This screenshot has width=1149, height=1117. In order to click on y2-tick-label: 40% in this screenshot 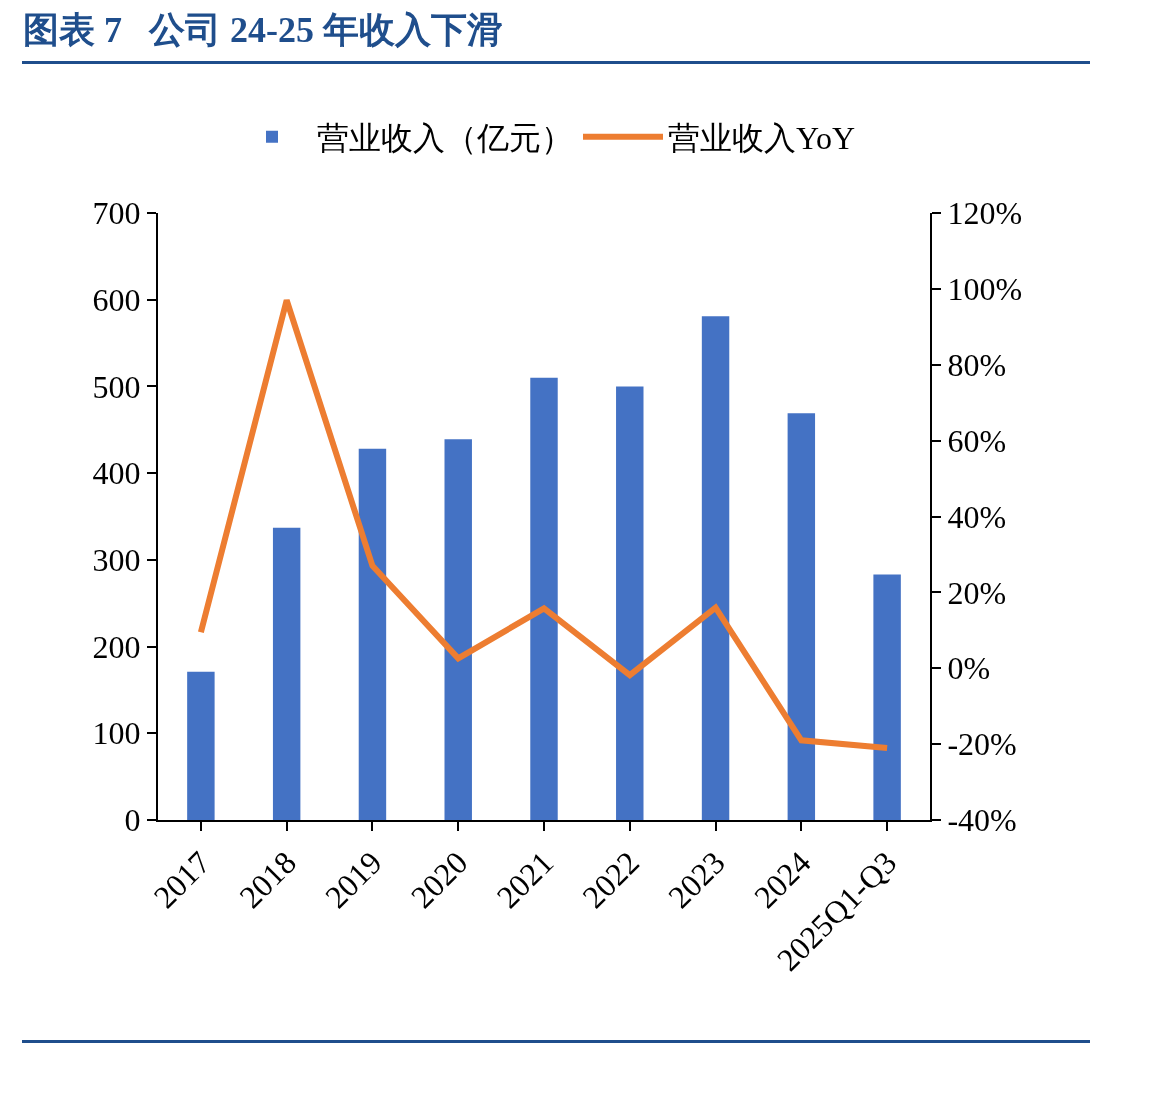, I will do `click(977, 516)`.